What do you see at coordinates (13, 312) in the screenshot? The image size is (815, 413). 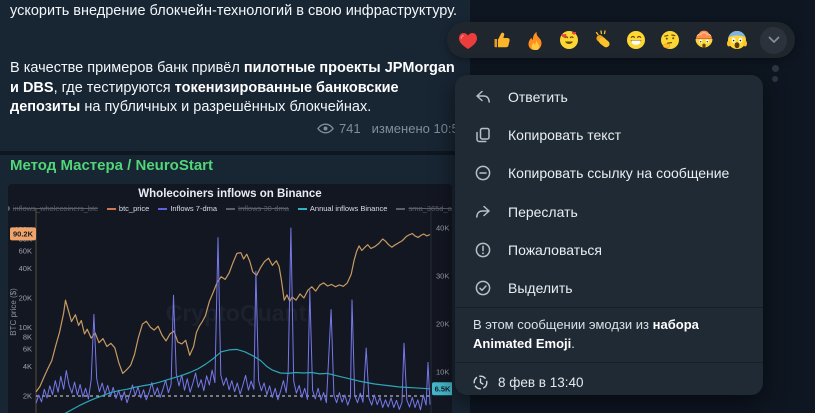 I see `svg-text: BTC price ($)` at bounding box center [13, 312].